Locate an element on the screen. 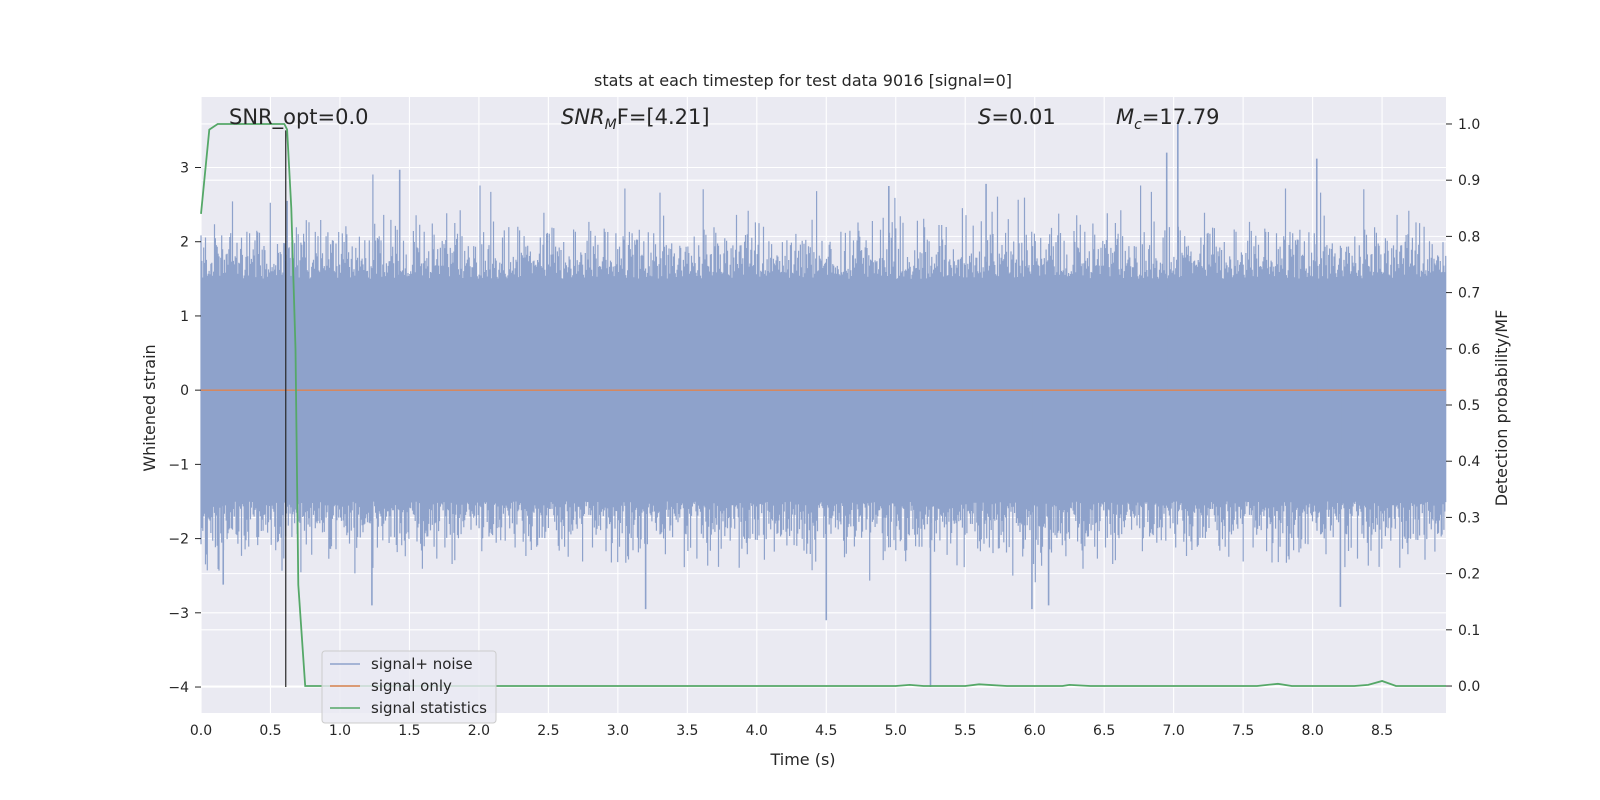 The height and width of the screenshot is (800, 1600). y-axis-ticks: 3 2 1 0 −1 −2 −3 −4 is located at coordinates (184, 428).